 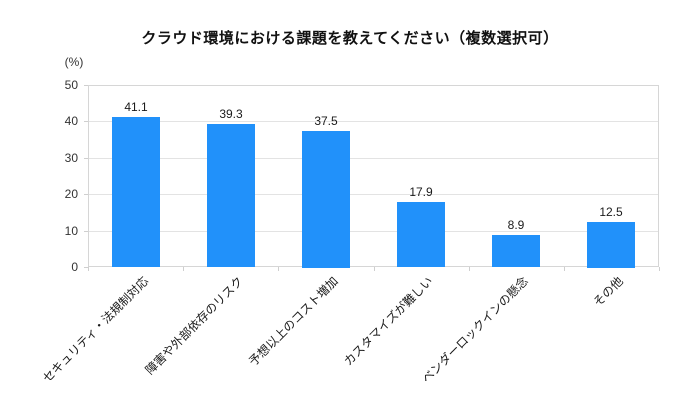 What do you see at coordinates (475, 330) in the screenshot?
I see `category-label: ベンダーロックインの懸念` at bounding box center [475, 330].